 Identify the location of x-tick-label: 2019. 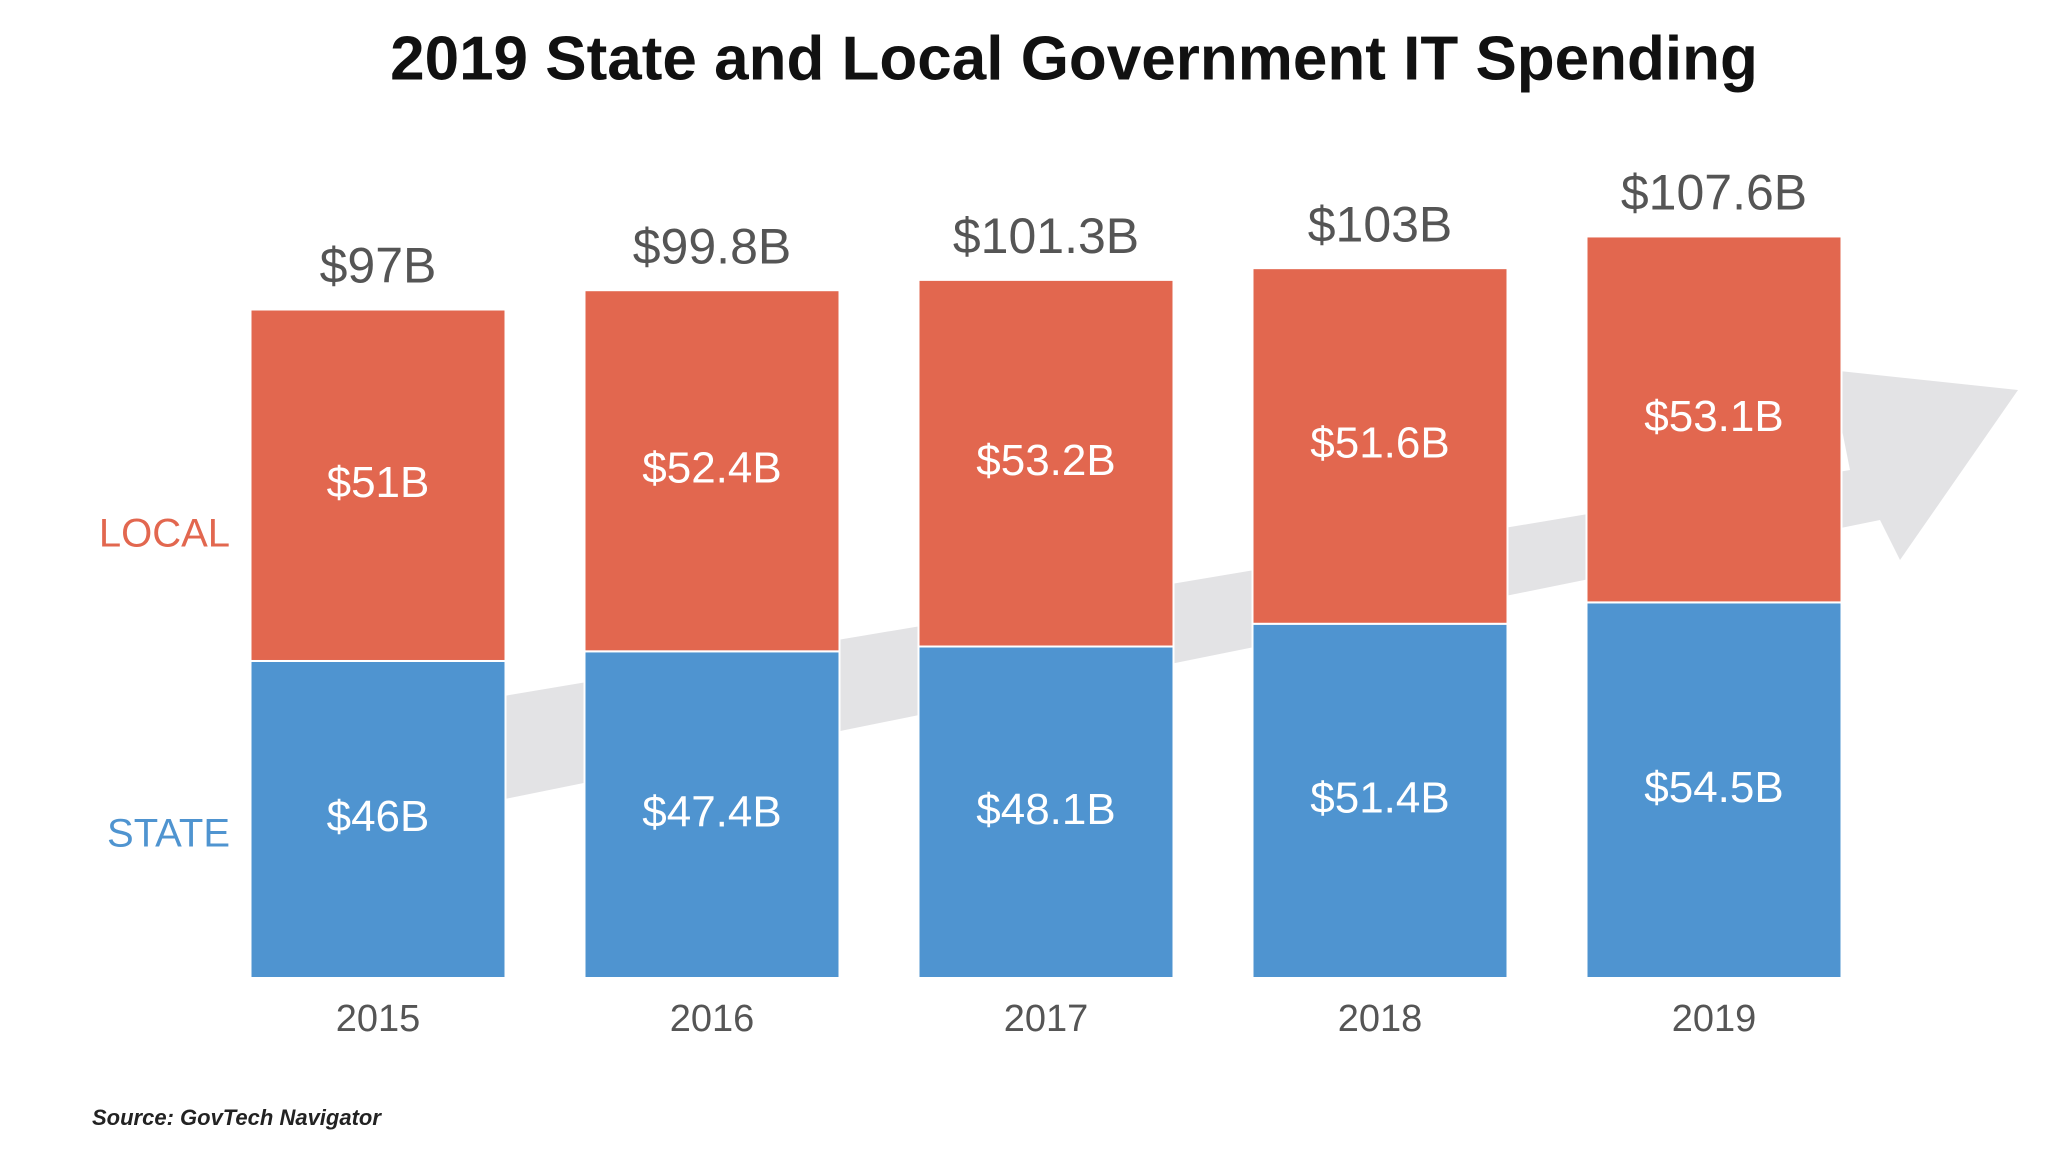
(1714, 1019).